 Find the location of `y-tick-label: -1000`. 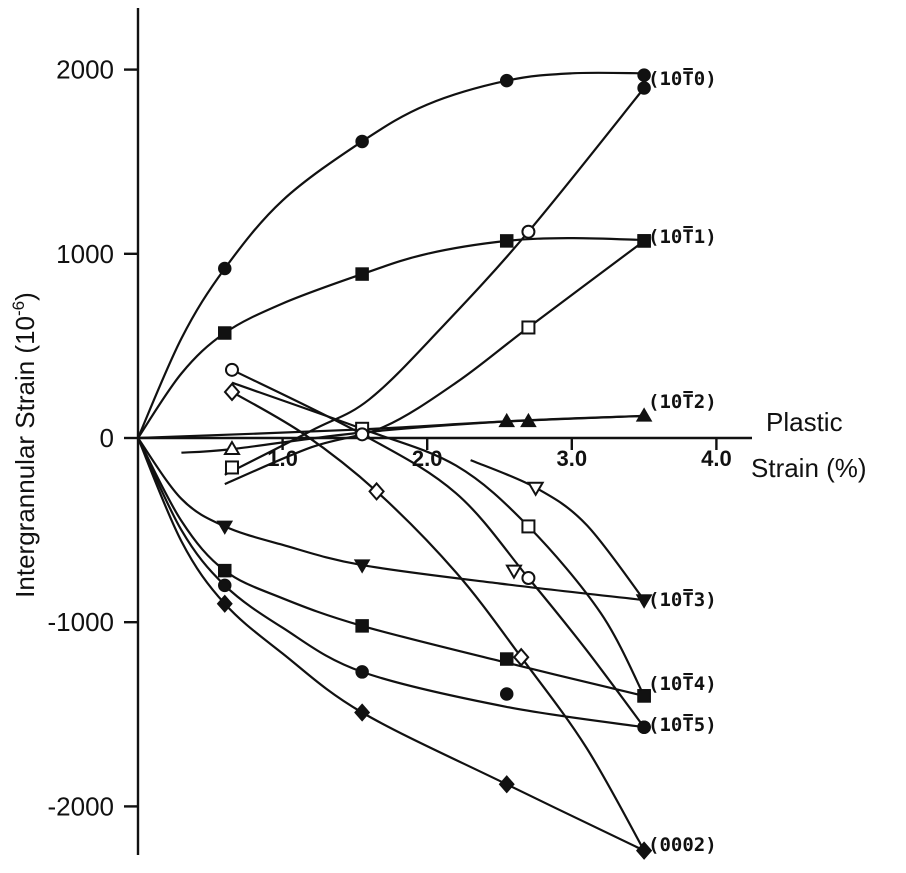

y-tick-label: -1000 is located at coordinates (81, 622).